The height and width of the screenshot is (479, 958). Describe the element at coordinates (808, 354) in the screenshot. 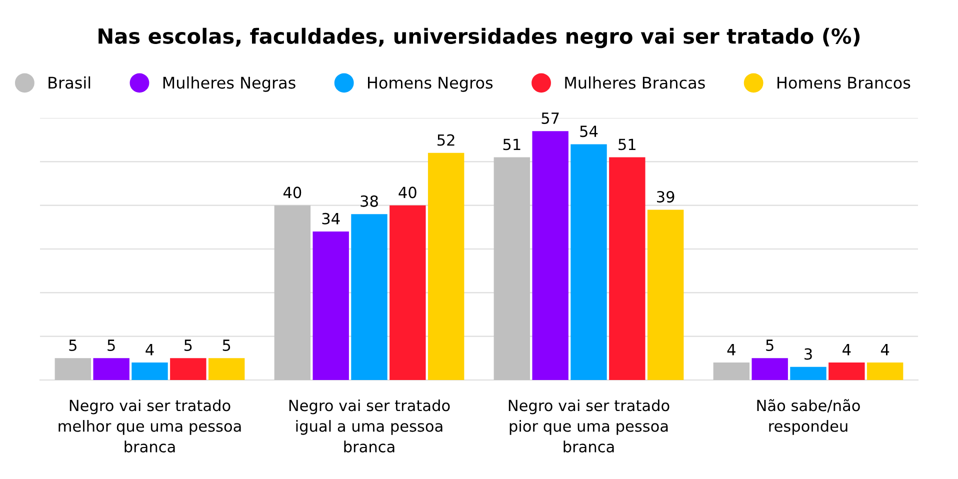

I see `data-label: 3` at that location.